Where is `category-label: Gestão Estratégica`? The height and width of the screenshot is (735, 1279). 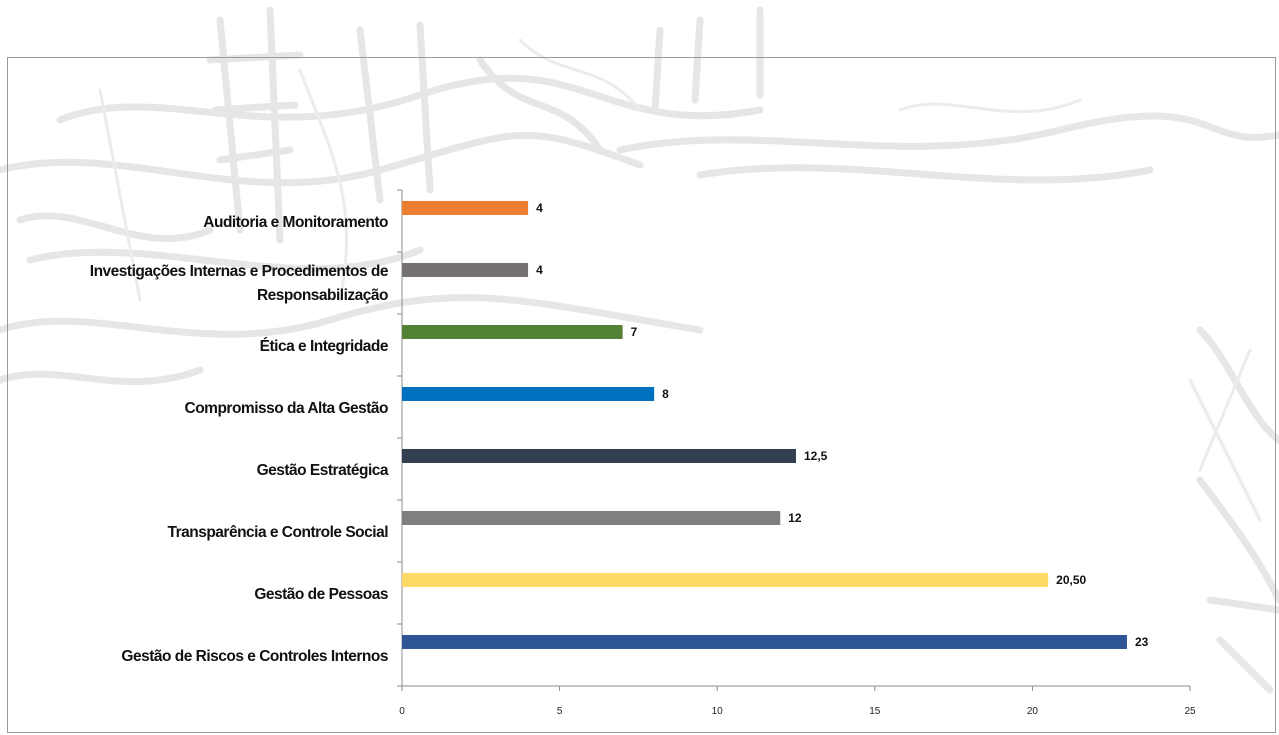 category-label: Gestão Estratégica is located at coordinates (323, 470).